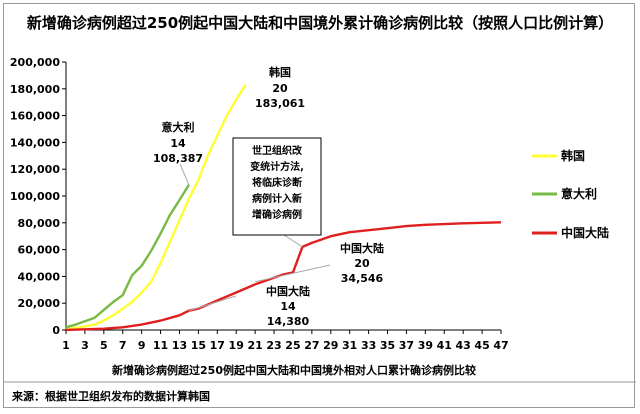 The height and width of the screenshot is (414, 640). Describe the element at coordinates (311, 345) in the screenshot. I see `x-tick-label: 27` at that location.